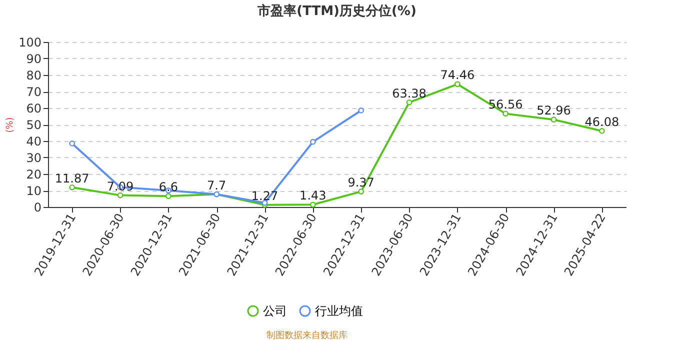  Describe the element at coordinates (313, 195) in the screenshot. I see `data-label: 1.43` at that location.